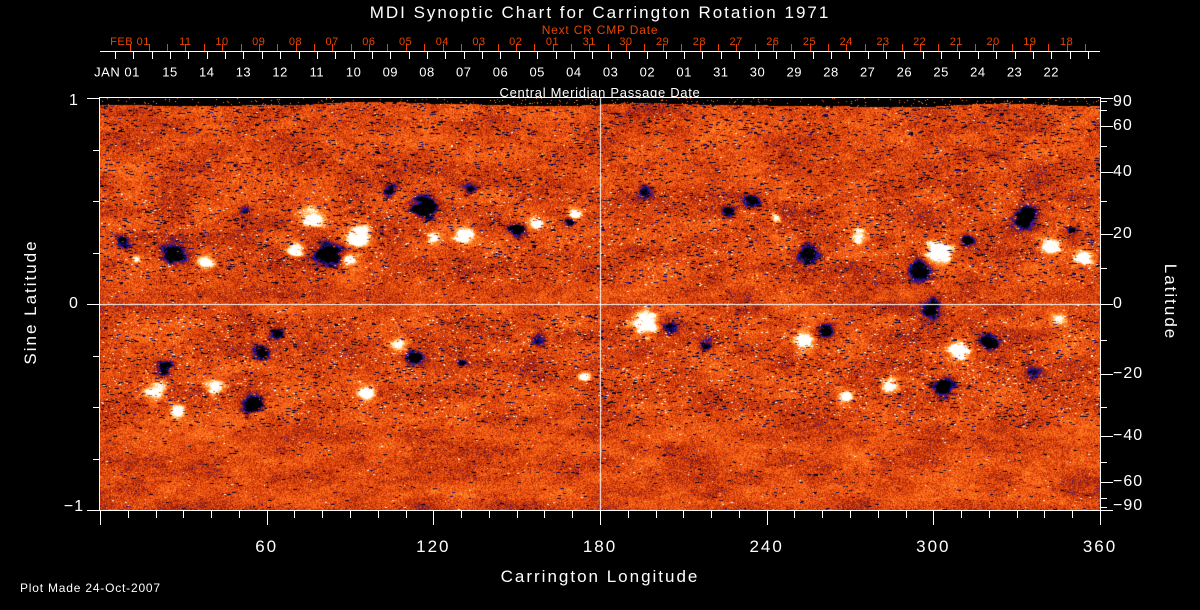 This screenshot has height=610, width=1200. I want to click on right-axis-tick-label: −40, so click(1128, 436).